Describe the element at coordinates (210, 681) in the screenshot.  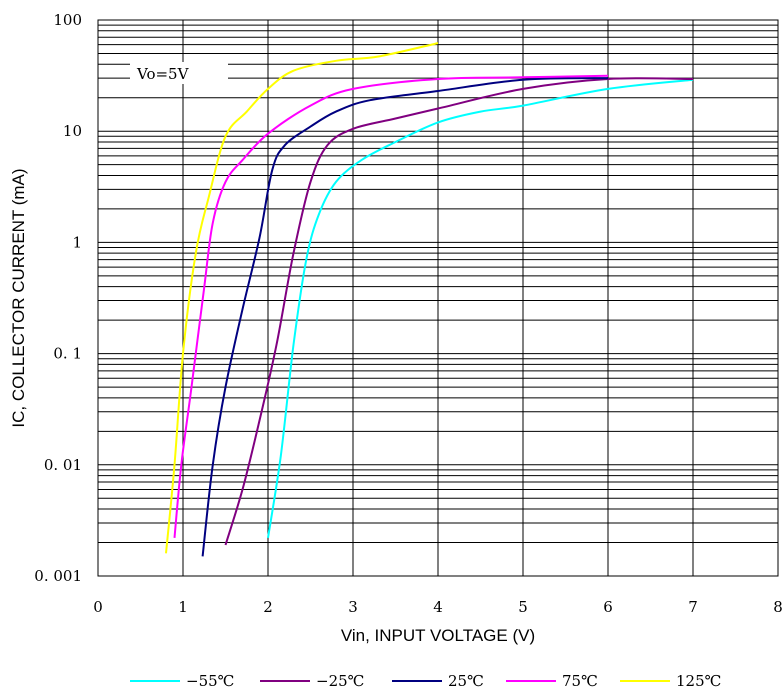
I see `legend-label-0: −55℃` at that location.